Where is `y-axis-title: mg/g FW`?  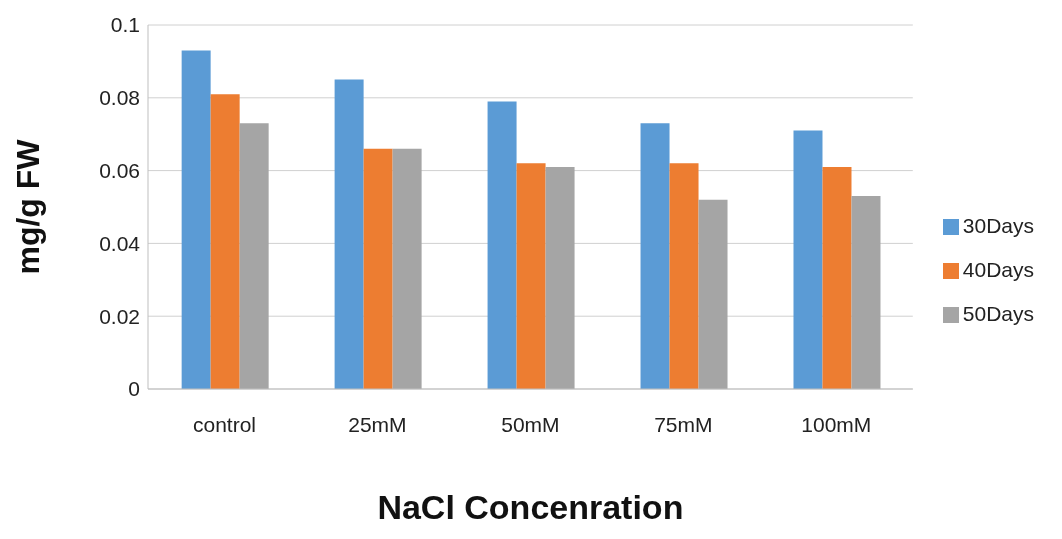
y-axis-title: mg/g FW is located at coordinates (28, 206).